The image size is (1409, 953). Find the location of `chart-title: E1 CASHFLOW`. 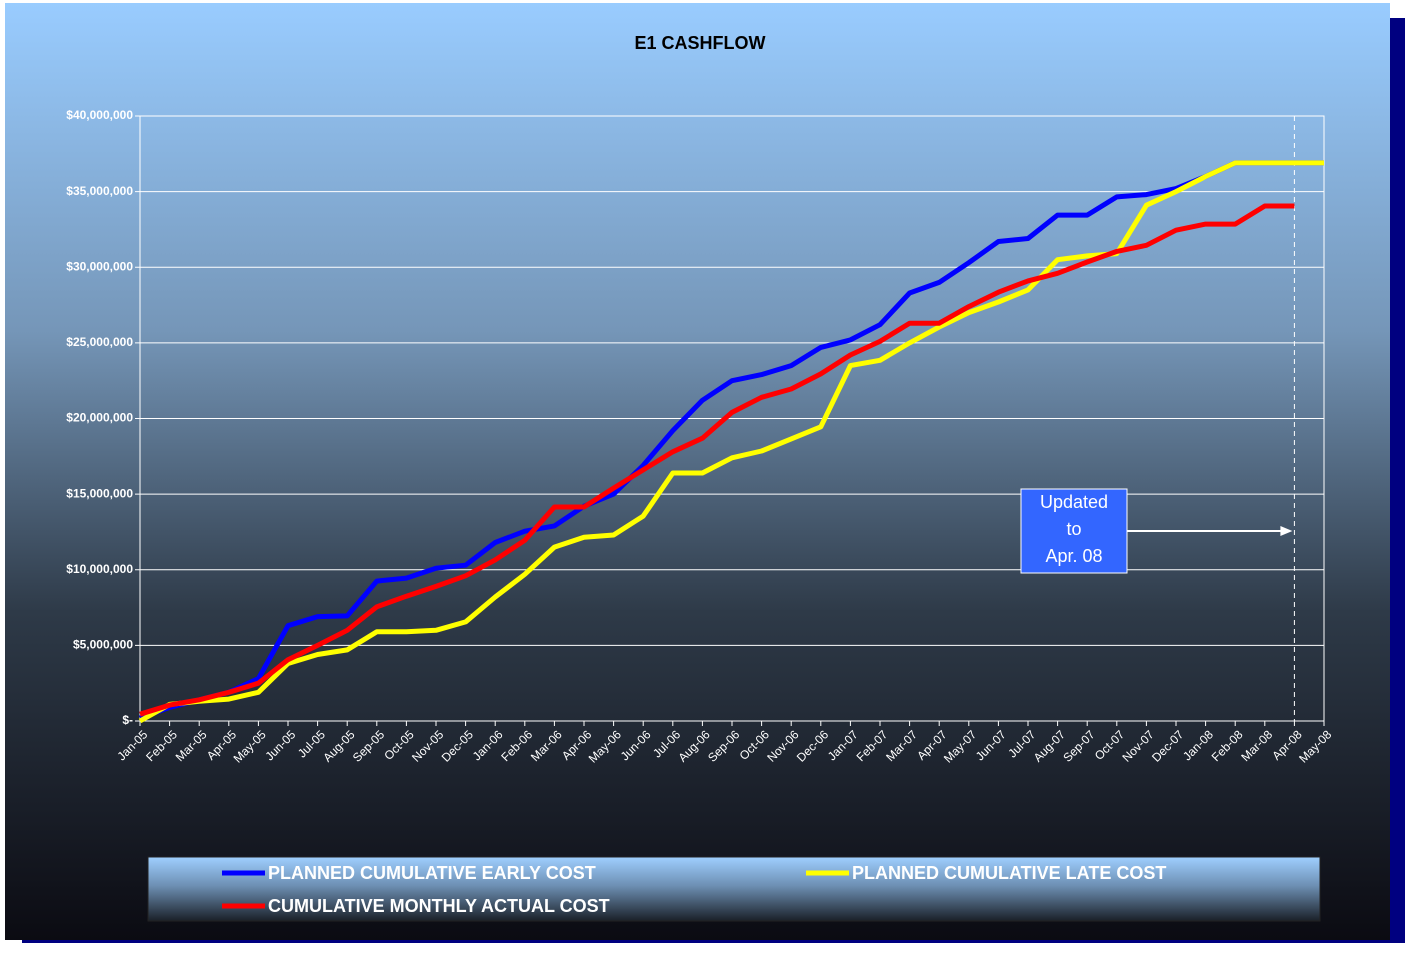

chart-title: E1 CASHFLOW is located at coordinates (699, 43).